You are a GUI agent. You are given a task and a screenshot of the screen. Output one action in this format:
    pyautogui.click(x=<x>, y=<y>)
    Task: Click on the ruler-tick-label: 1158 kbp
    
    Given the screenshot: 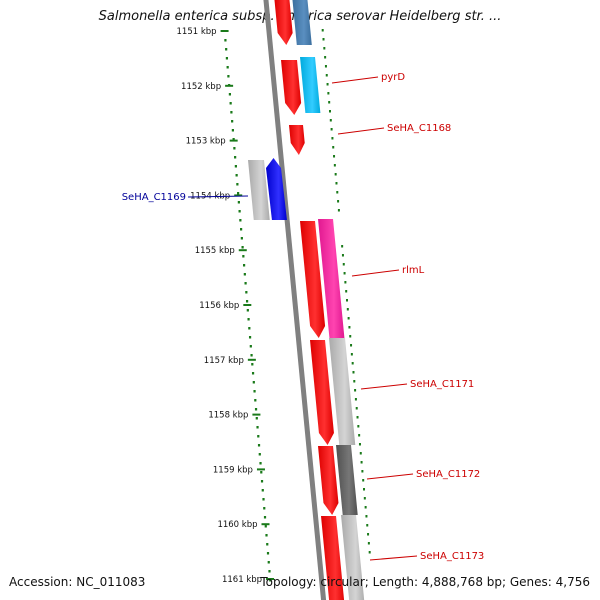 What is the action you would take?
    pyautogui.click(x=228, y=416)
    